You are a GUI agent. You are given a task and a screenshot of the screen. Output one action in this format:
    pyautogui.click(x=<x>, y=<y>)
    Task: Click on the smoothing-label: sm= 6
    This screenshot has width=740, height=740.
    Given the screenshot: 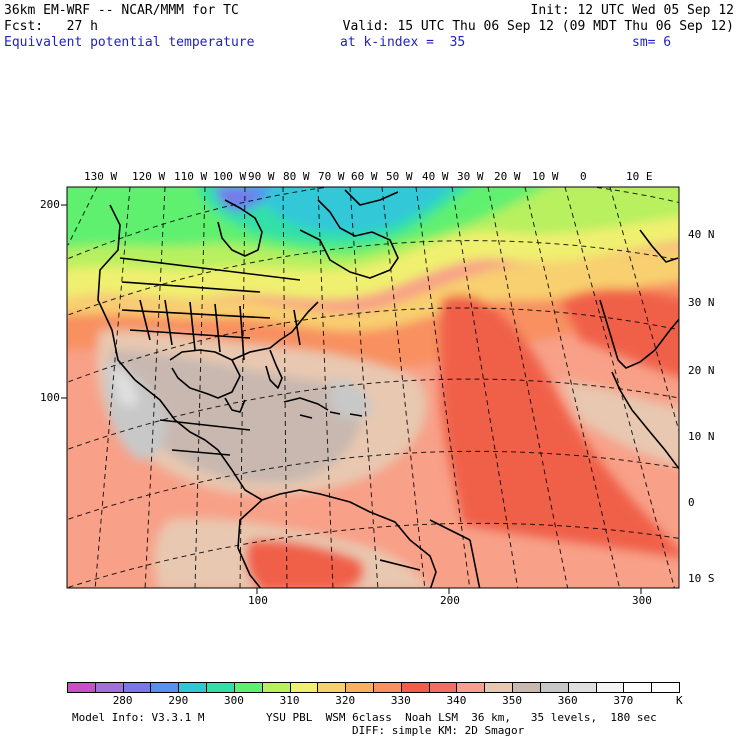 What is the action you would take?
    pyautogui.click(x=652, y=42)
    